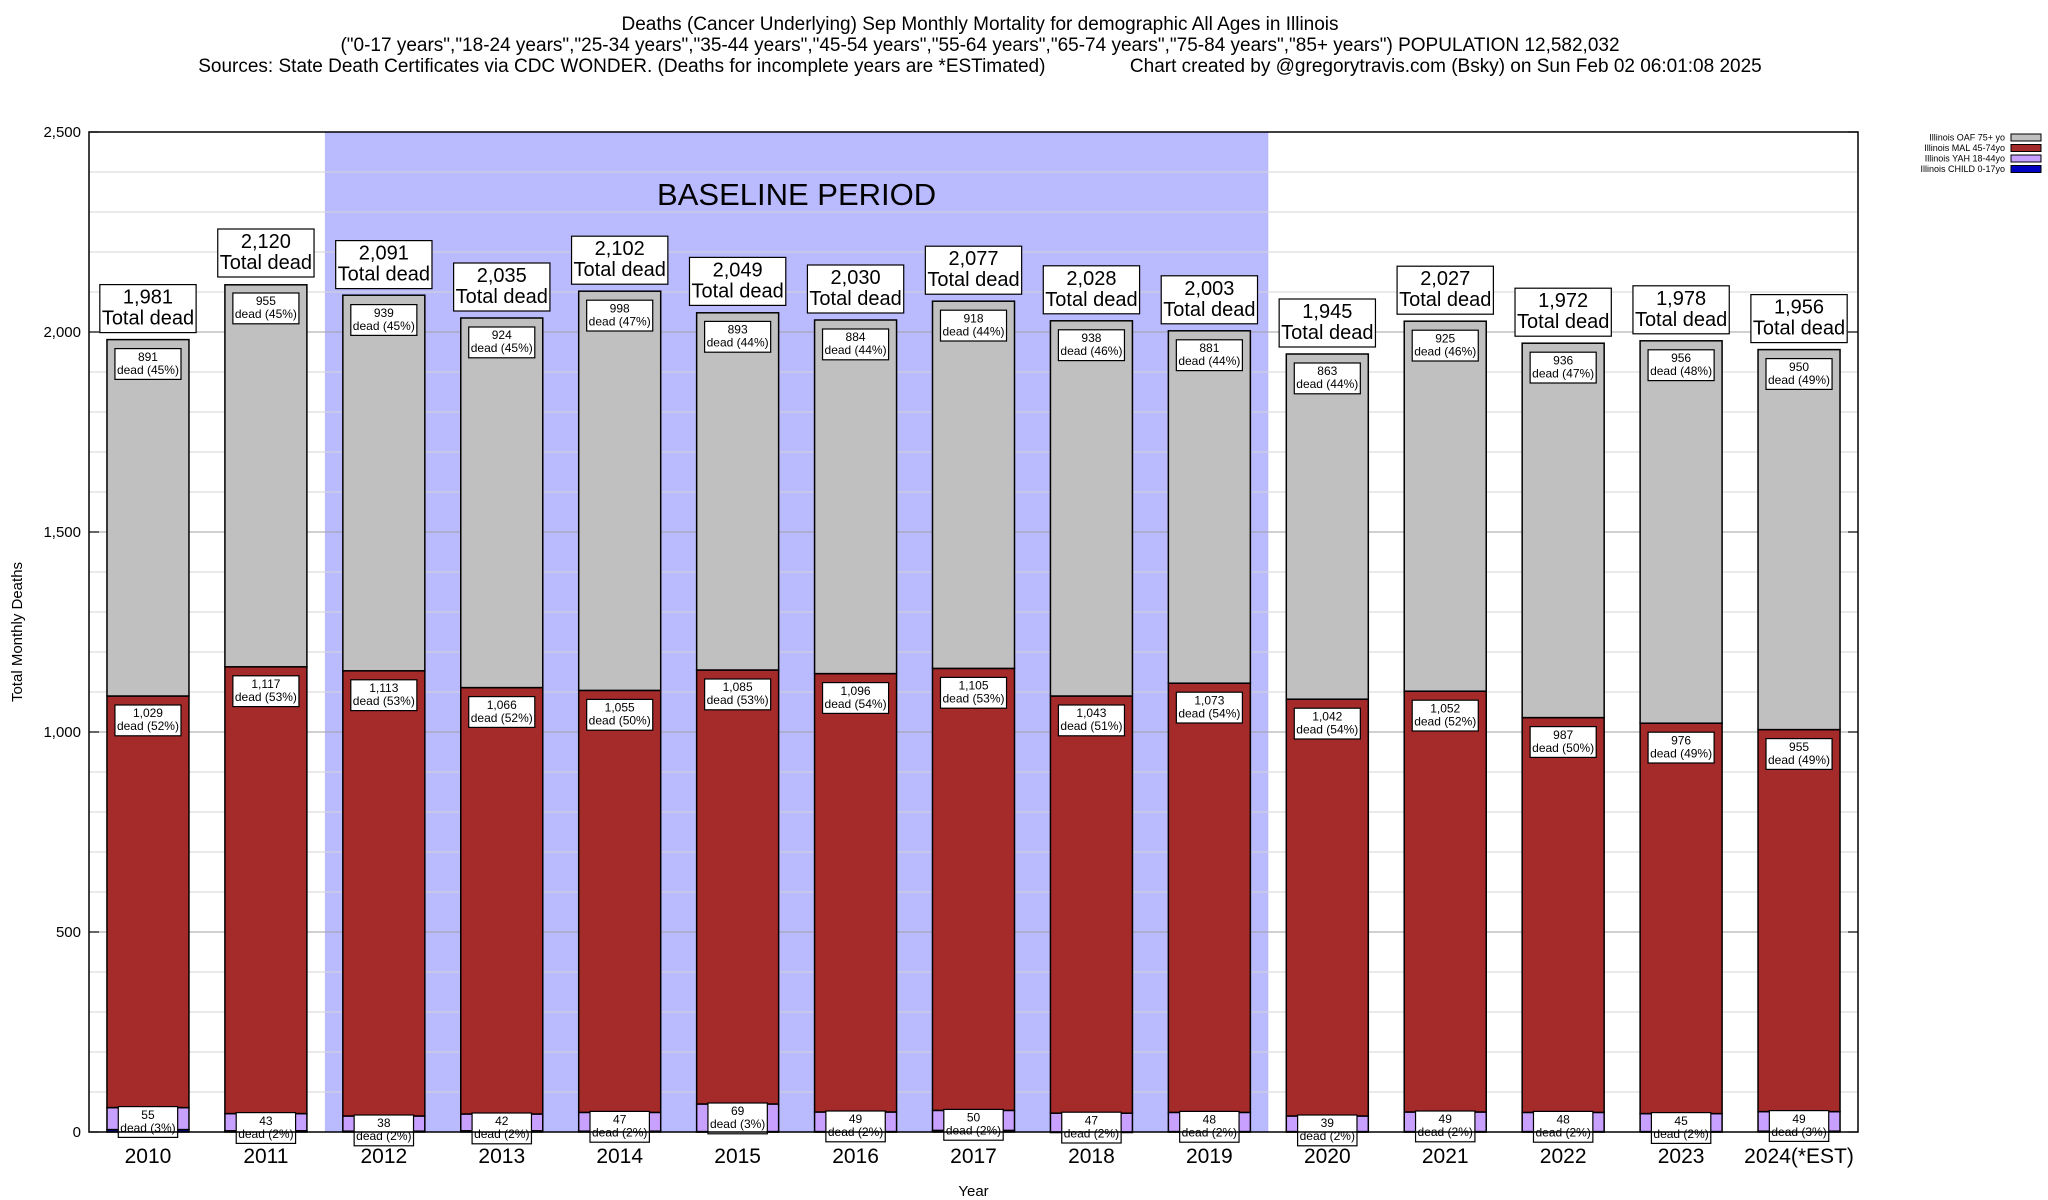 The height and width of the screenshot is (1200, 2048). What do you see at coordinates (1563, 301) in the screenshot?
I see `label-total-line: 1,972` at bounding box center [1563, 301].